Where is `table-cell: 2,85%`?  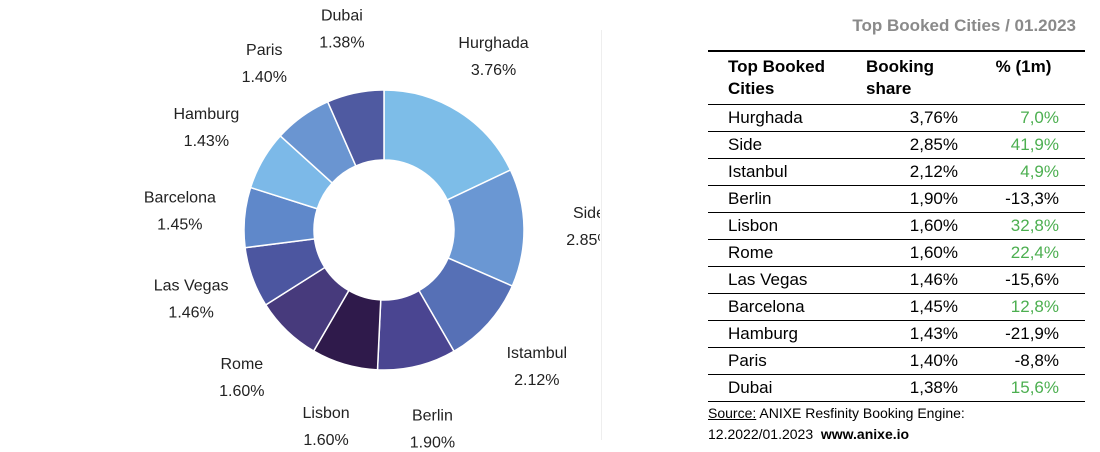
table-cell: 2,85% is located at coordinates (910, 145).